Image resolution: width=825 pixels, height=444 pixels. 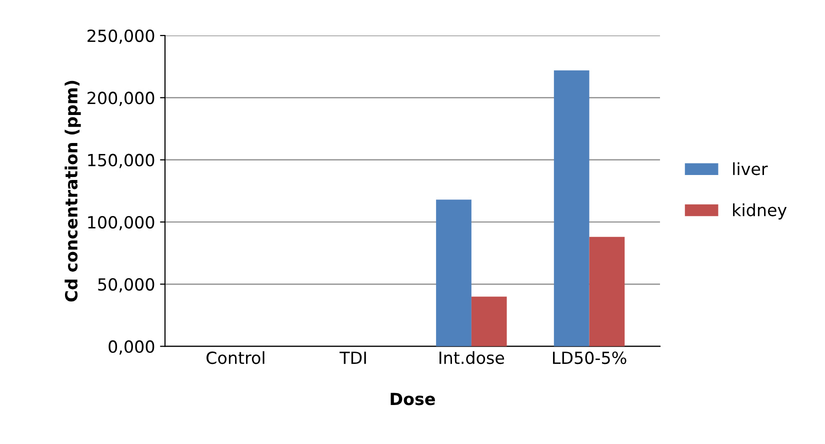 What do you see at coordinates (126, 285) in the screenshot?
I see `y-tick-label: 50,000` at bounding box center [126, 285].